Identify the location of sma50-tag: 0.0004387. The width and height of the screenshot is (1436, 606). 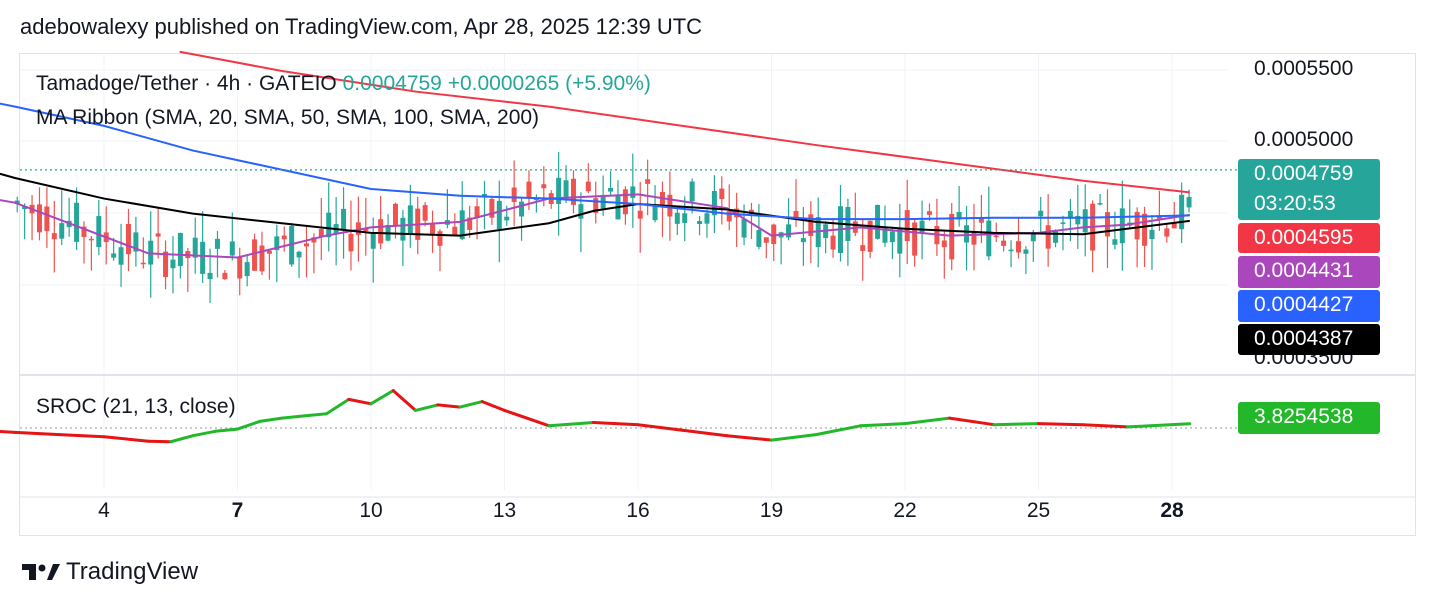
(1309, 339).